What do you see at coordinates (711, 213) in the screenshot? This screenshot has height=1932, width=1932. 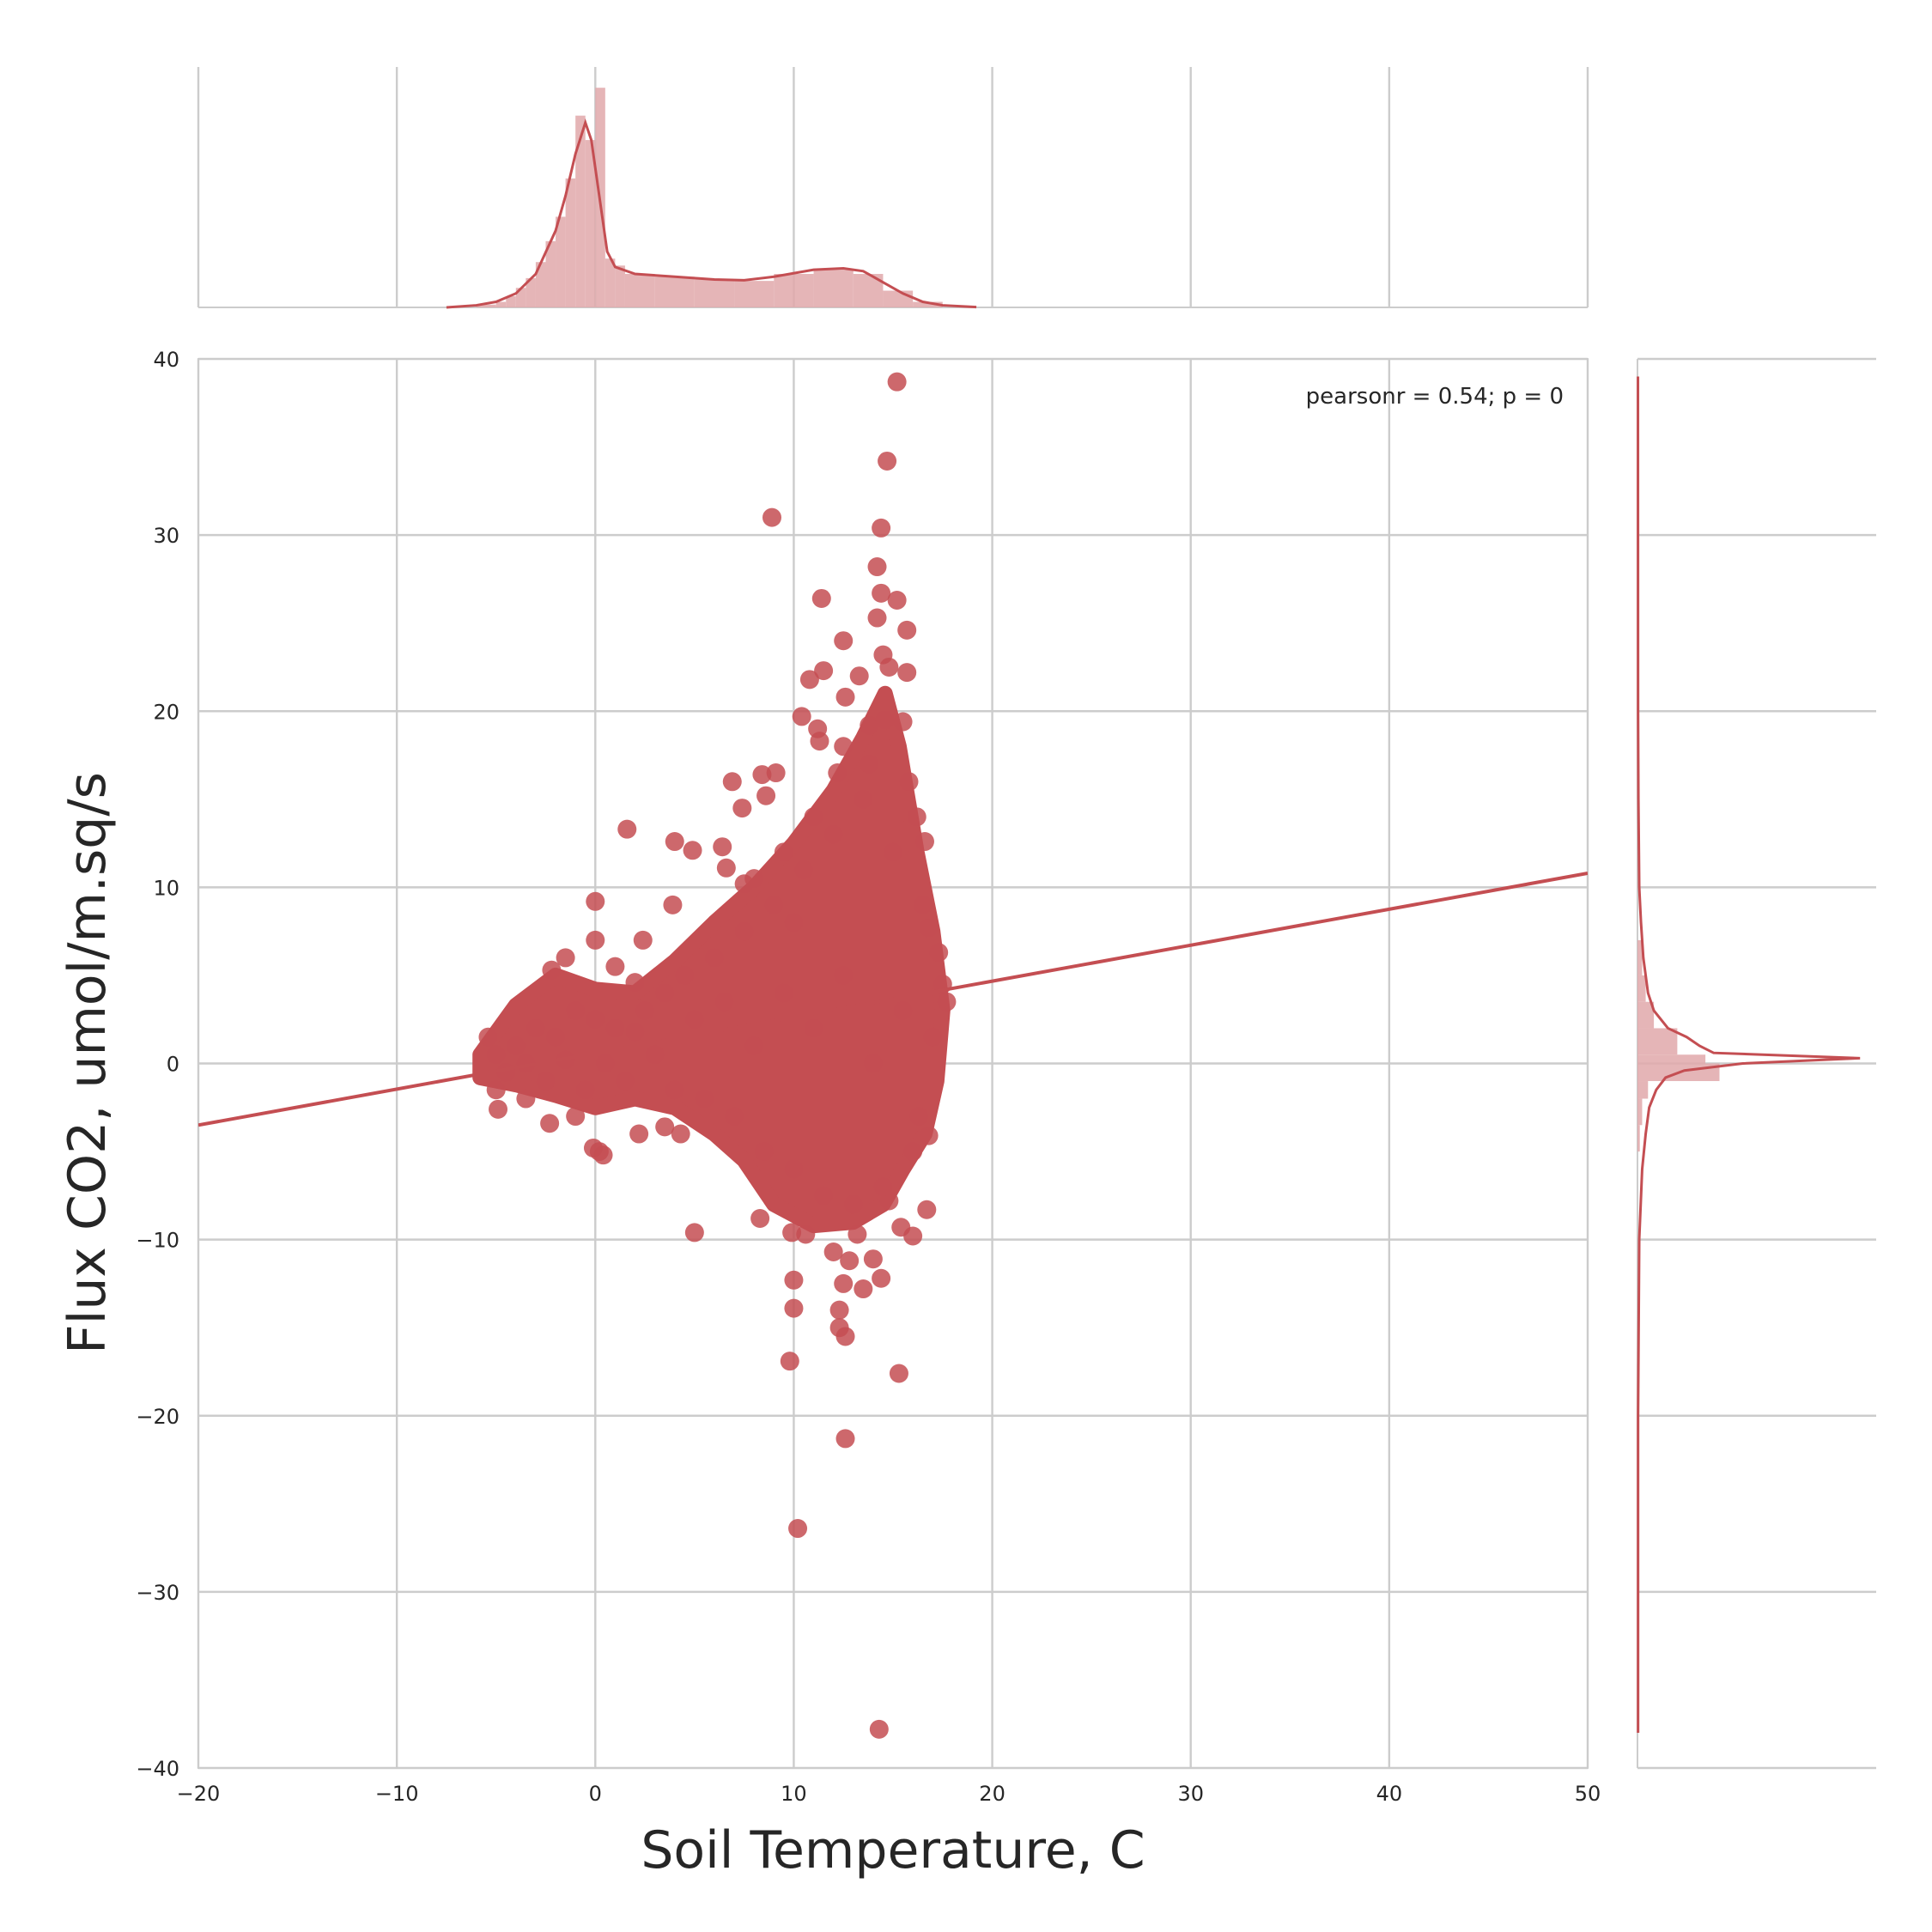 I see `x-kde-line` at bounding box center [711, 213].